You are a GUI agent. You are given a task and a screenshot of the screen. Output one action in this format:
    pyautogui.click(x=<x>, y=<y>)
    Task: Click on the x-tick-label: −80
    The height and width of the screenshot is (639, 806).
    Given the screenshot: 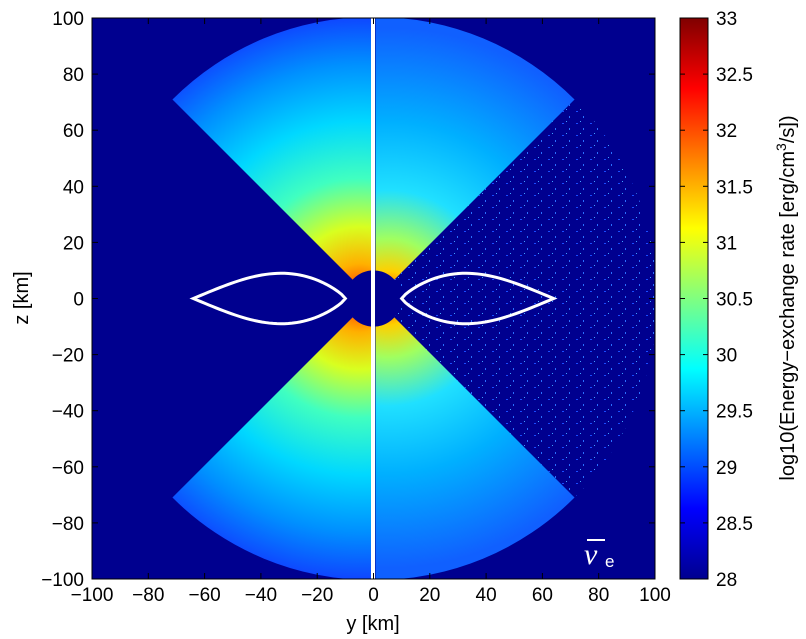 What is the action you would take?
    pyautogui.click(x=148, y=595)
    